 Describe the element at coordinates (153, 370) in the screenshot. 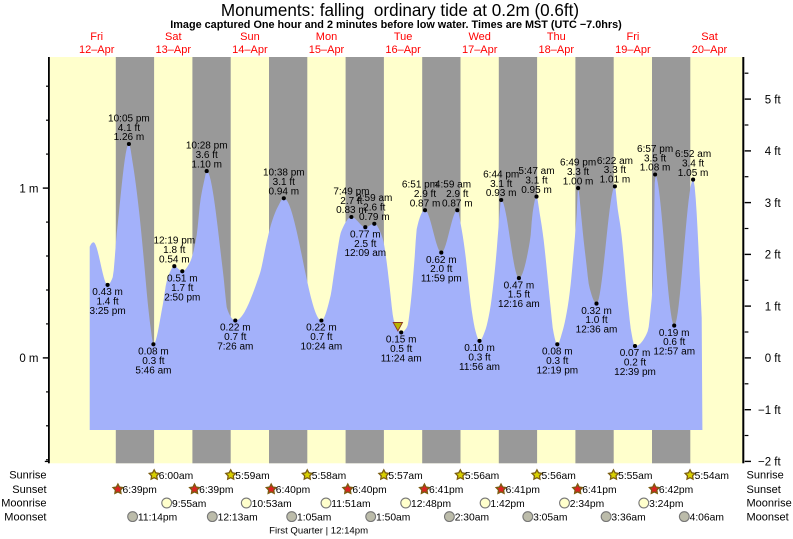

I see `svg-text: 5:46 am` at that location.